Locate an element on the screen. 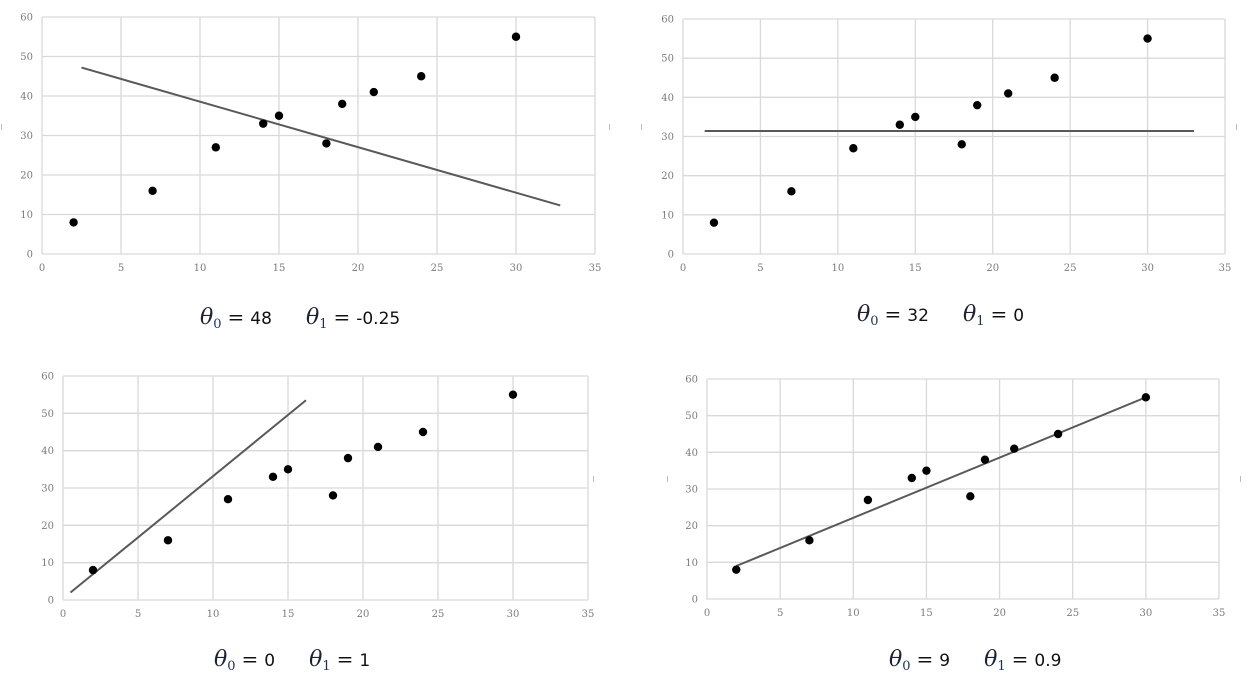 The width and height of the screenshot is (1256, 695). caption-3: θ0 = 0 θ1 = 1 is located at coordinates (292, 660).